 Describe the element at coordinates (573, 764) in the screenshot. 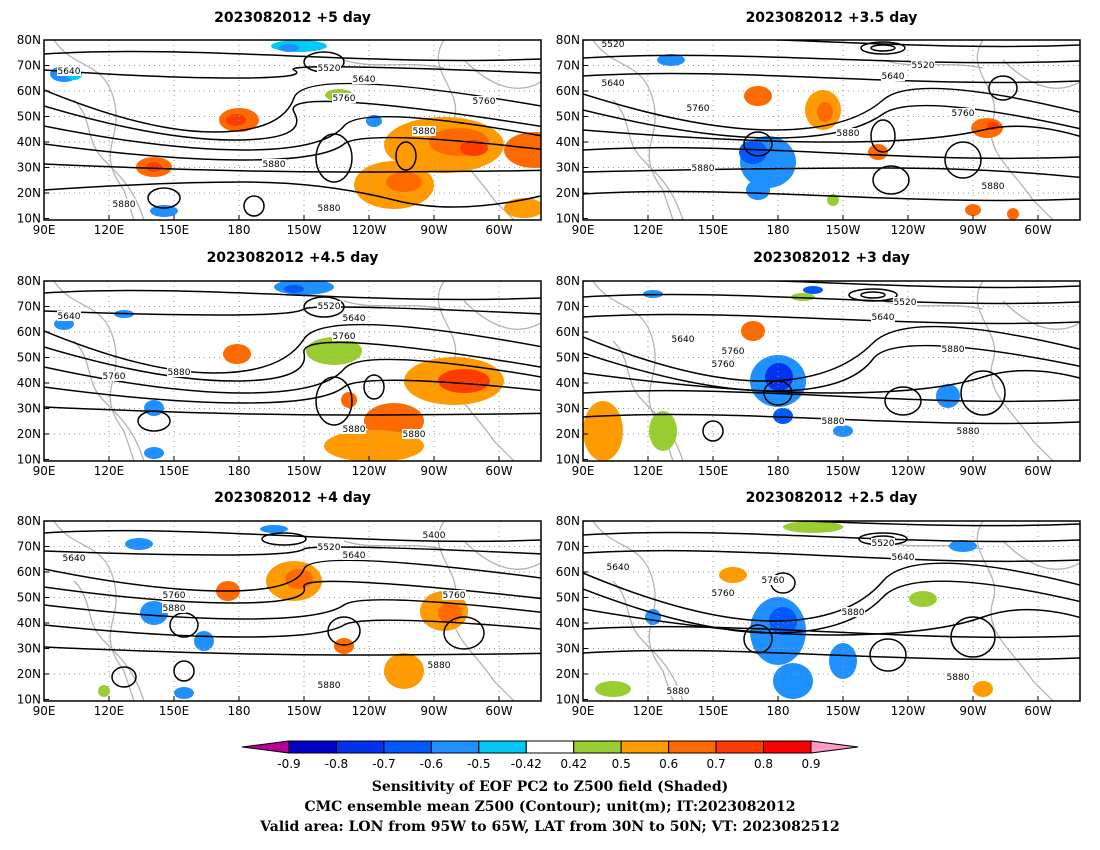

I see `colorbar-label: 0.42` at that location.